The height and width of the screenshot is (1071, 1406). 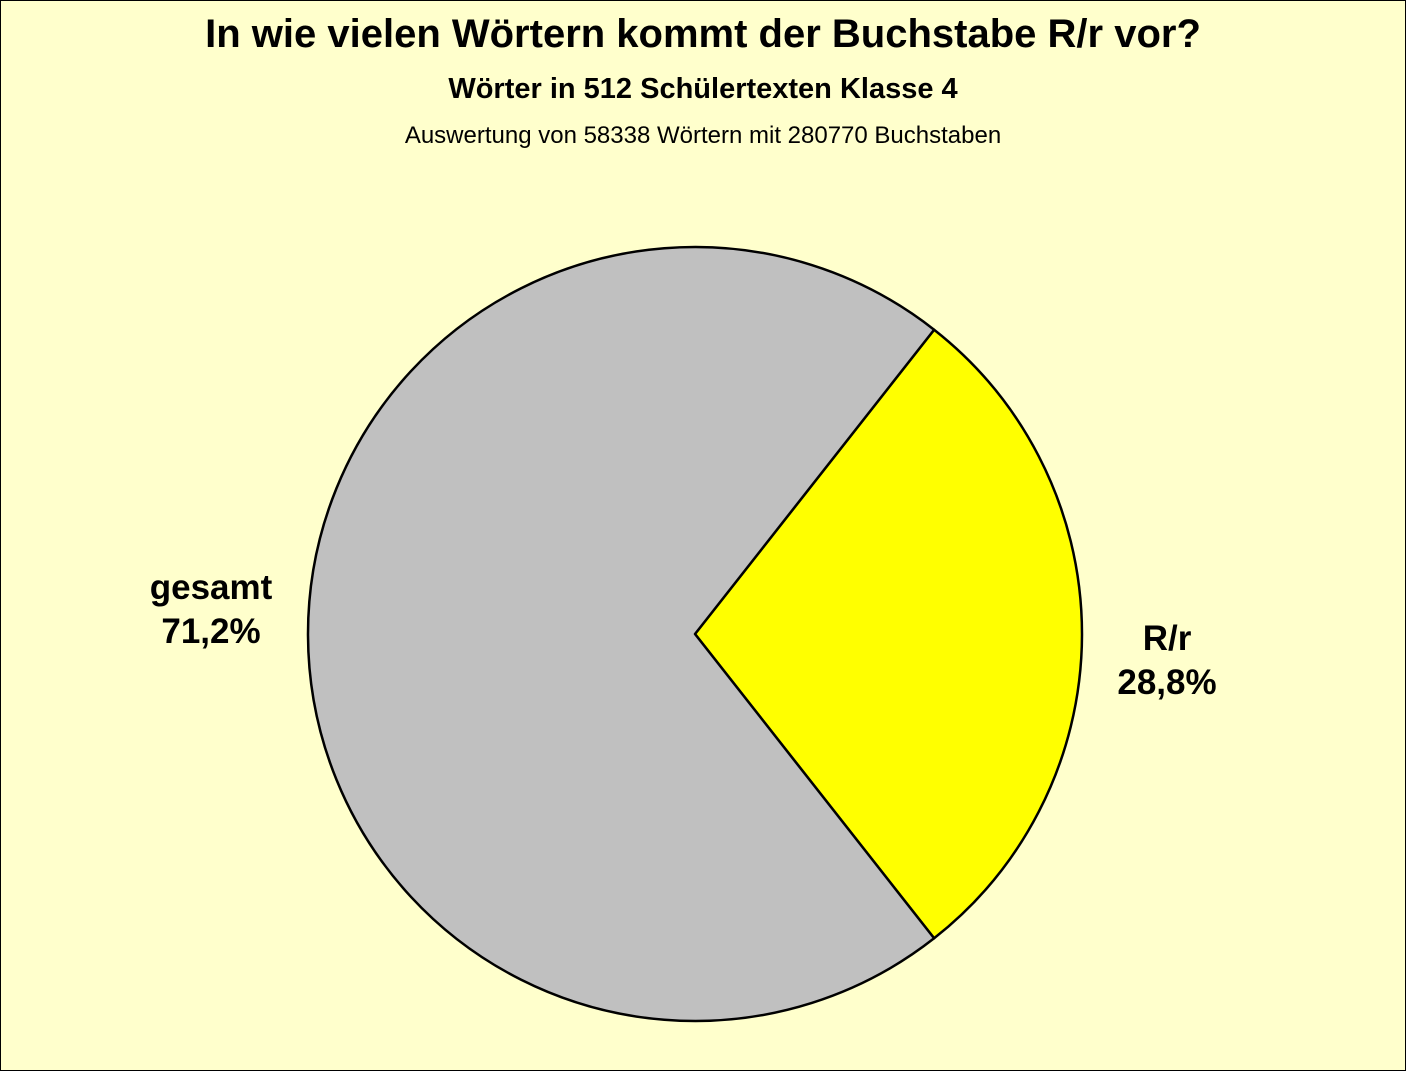 I want to click on slice-label-r-name: R/r, so click(x=1167, y=638).